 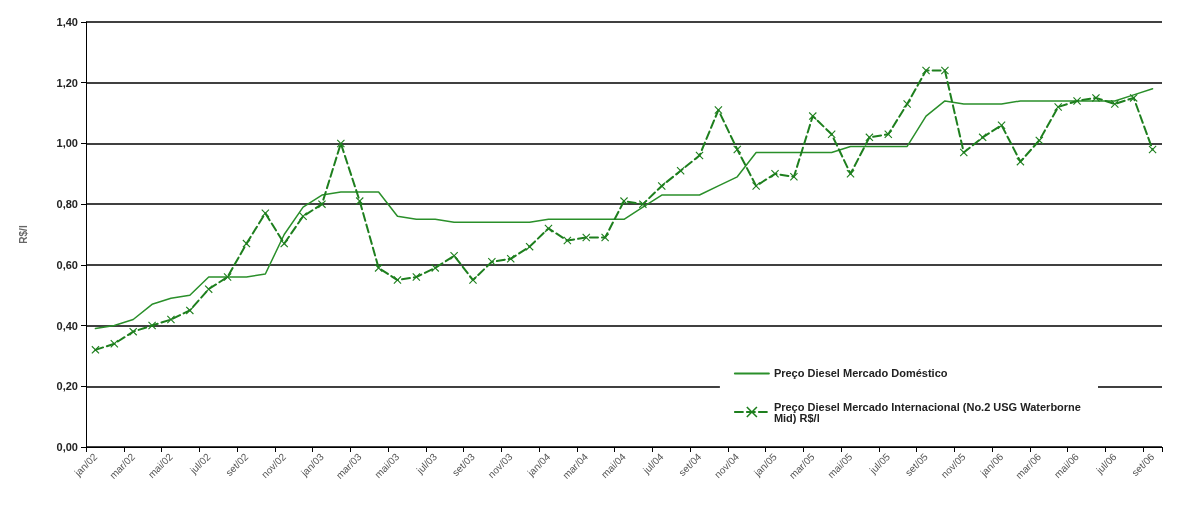 I want to click on y-tick-label: 1,00, so click(x=67, y=143).